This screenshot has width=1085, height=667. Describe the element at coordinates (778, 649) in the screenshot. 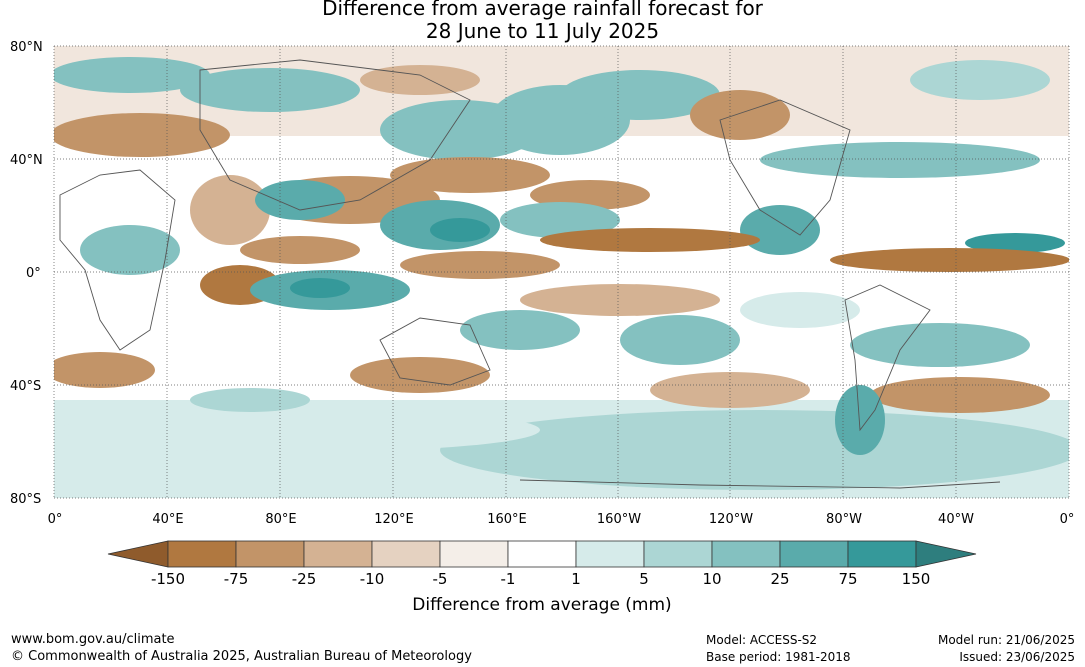

I see `footer-model-info: Model: ACCESS-S2 Base period: 1981-2018` at that location.